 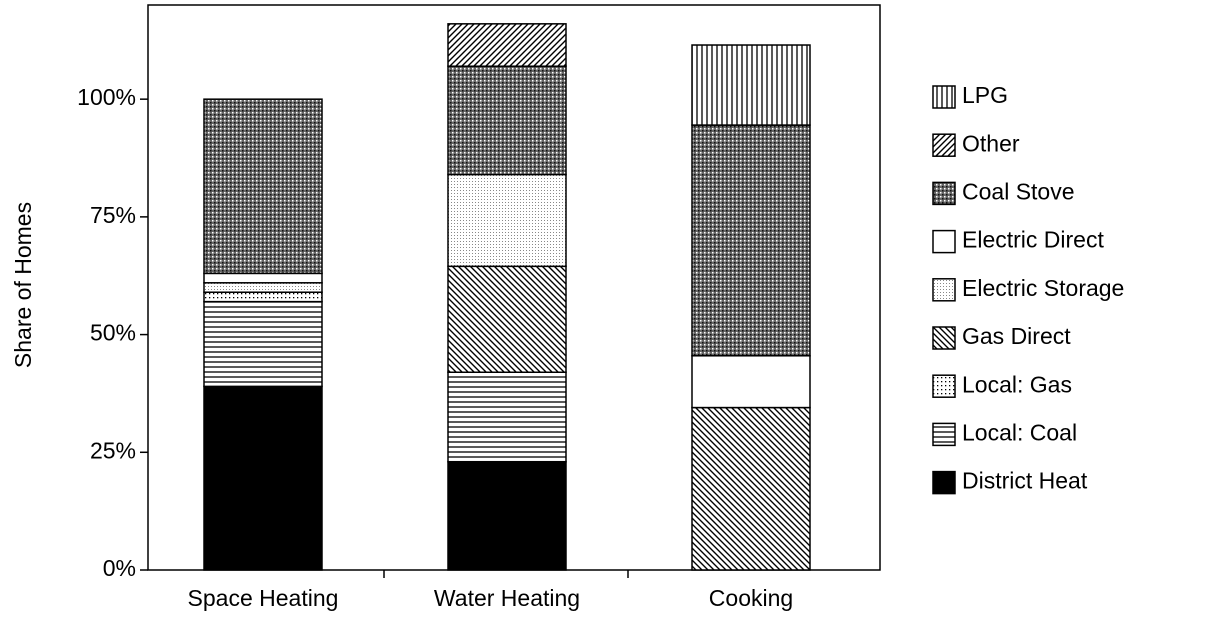 What do you see at coordinates (991, 143) in the screenshot?
I see `legend-label: Other` at bounding box center [991, 143].